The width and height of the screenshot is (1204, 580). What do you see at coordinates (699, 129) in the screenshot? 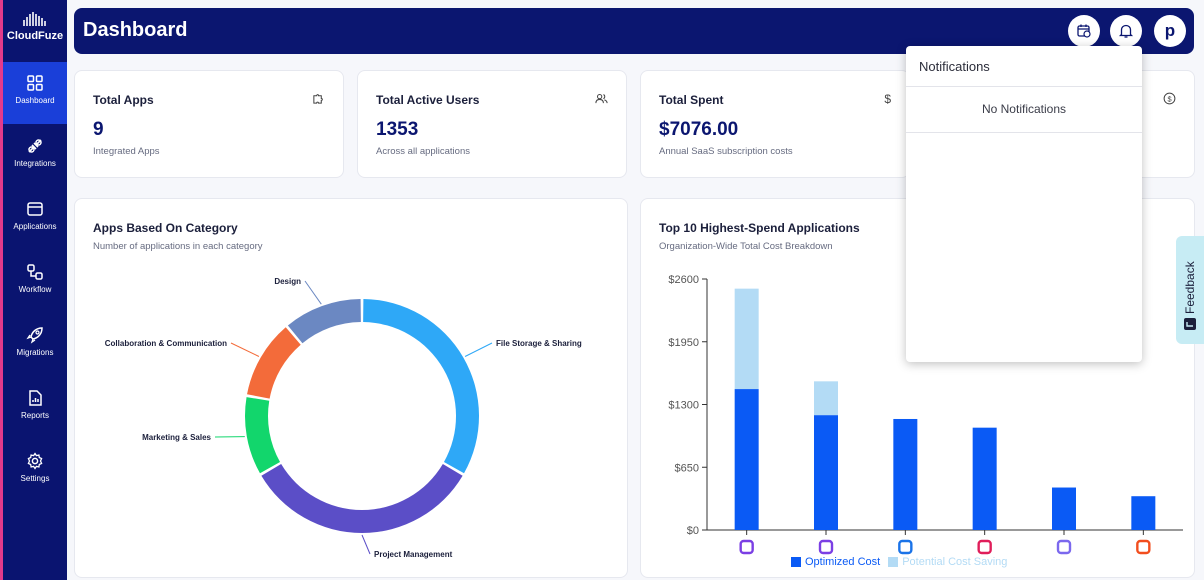
I see `stat-value: $7076.00` at bounding box center [699, 129].